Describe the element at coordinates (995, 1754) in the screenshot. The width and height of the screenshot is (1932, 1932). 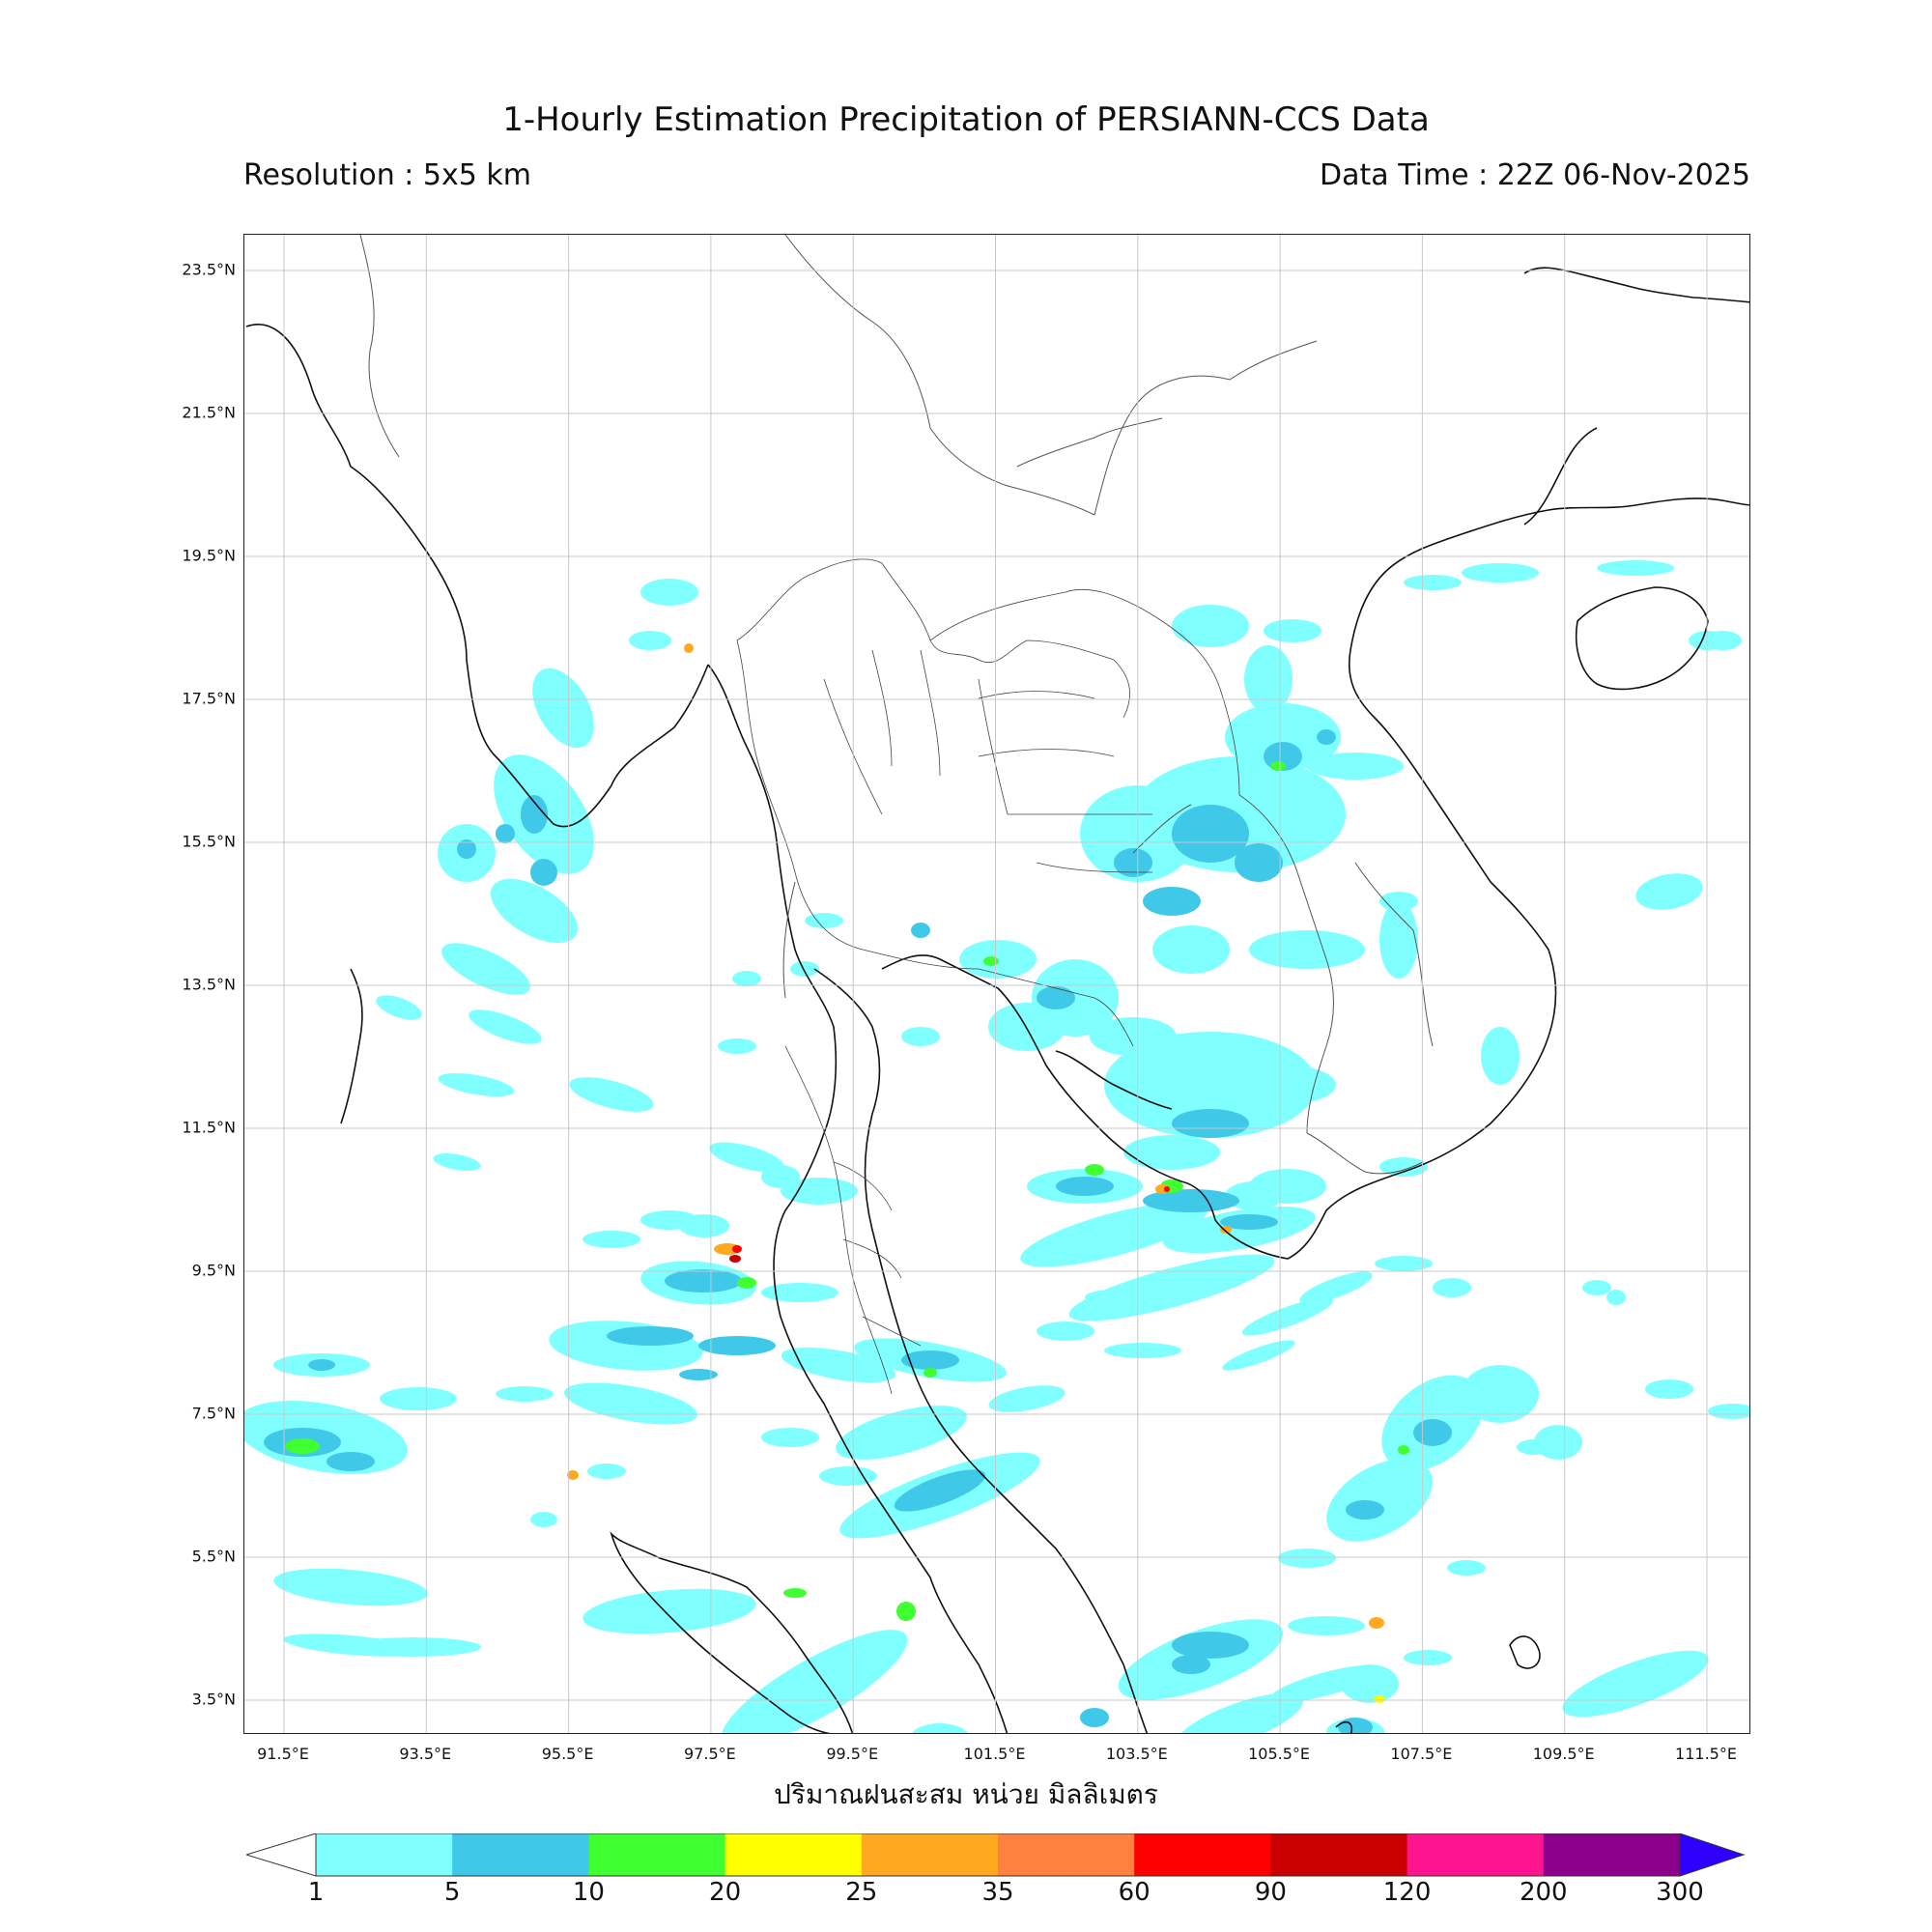
I see `longitude-tick-label: 101.5°E` at that location.